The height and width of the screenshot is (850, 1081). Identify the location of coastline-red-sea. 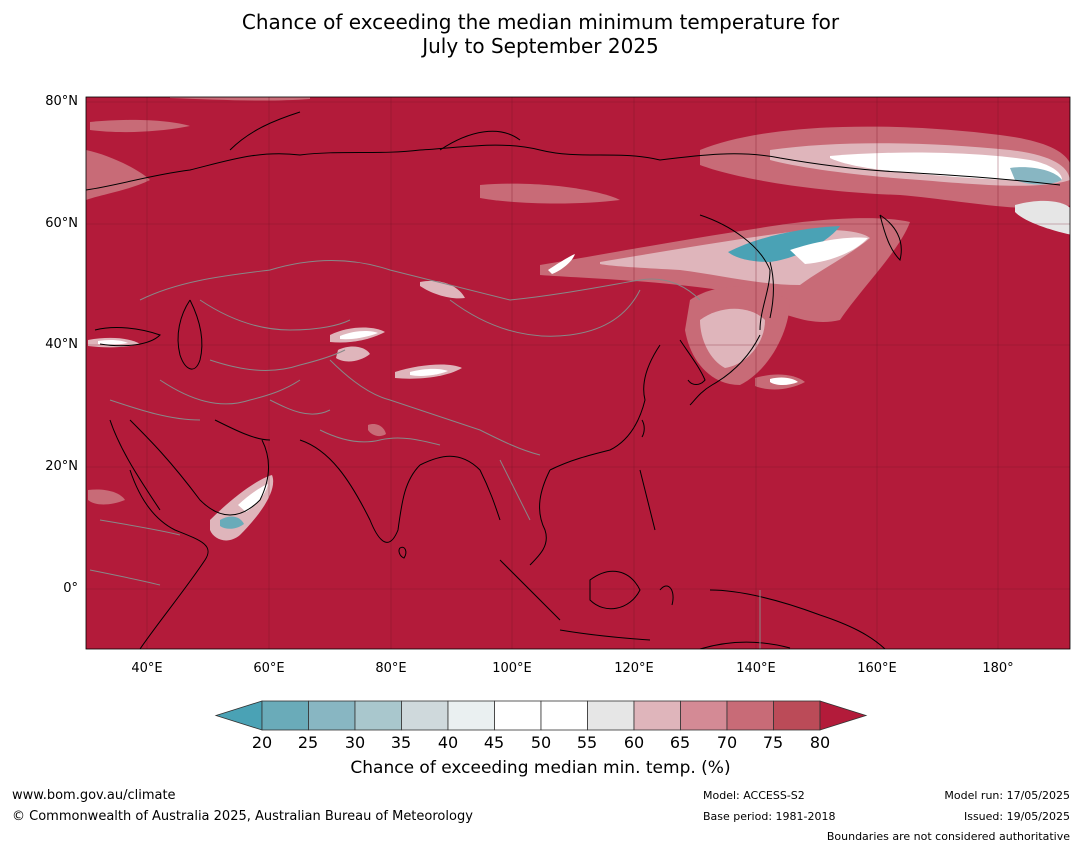
(135, 465).